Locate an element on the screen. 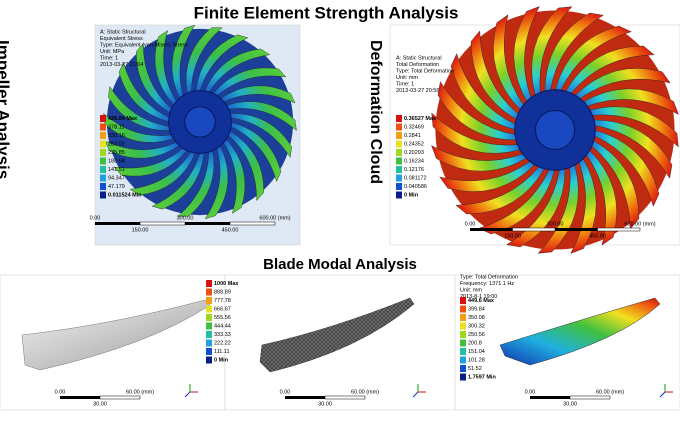  legend-label: 399.84 is located at coordinates (476, 309).